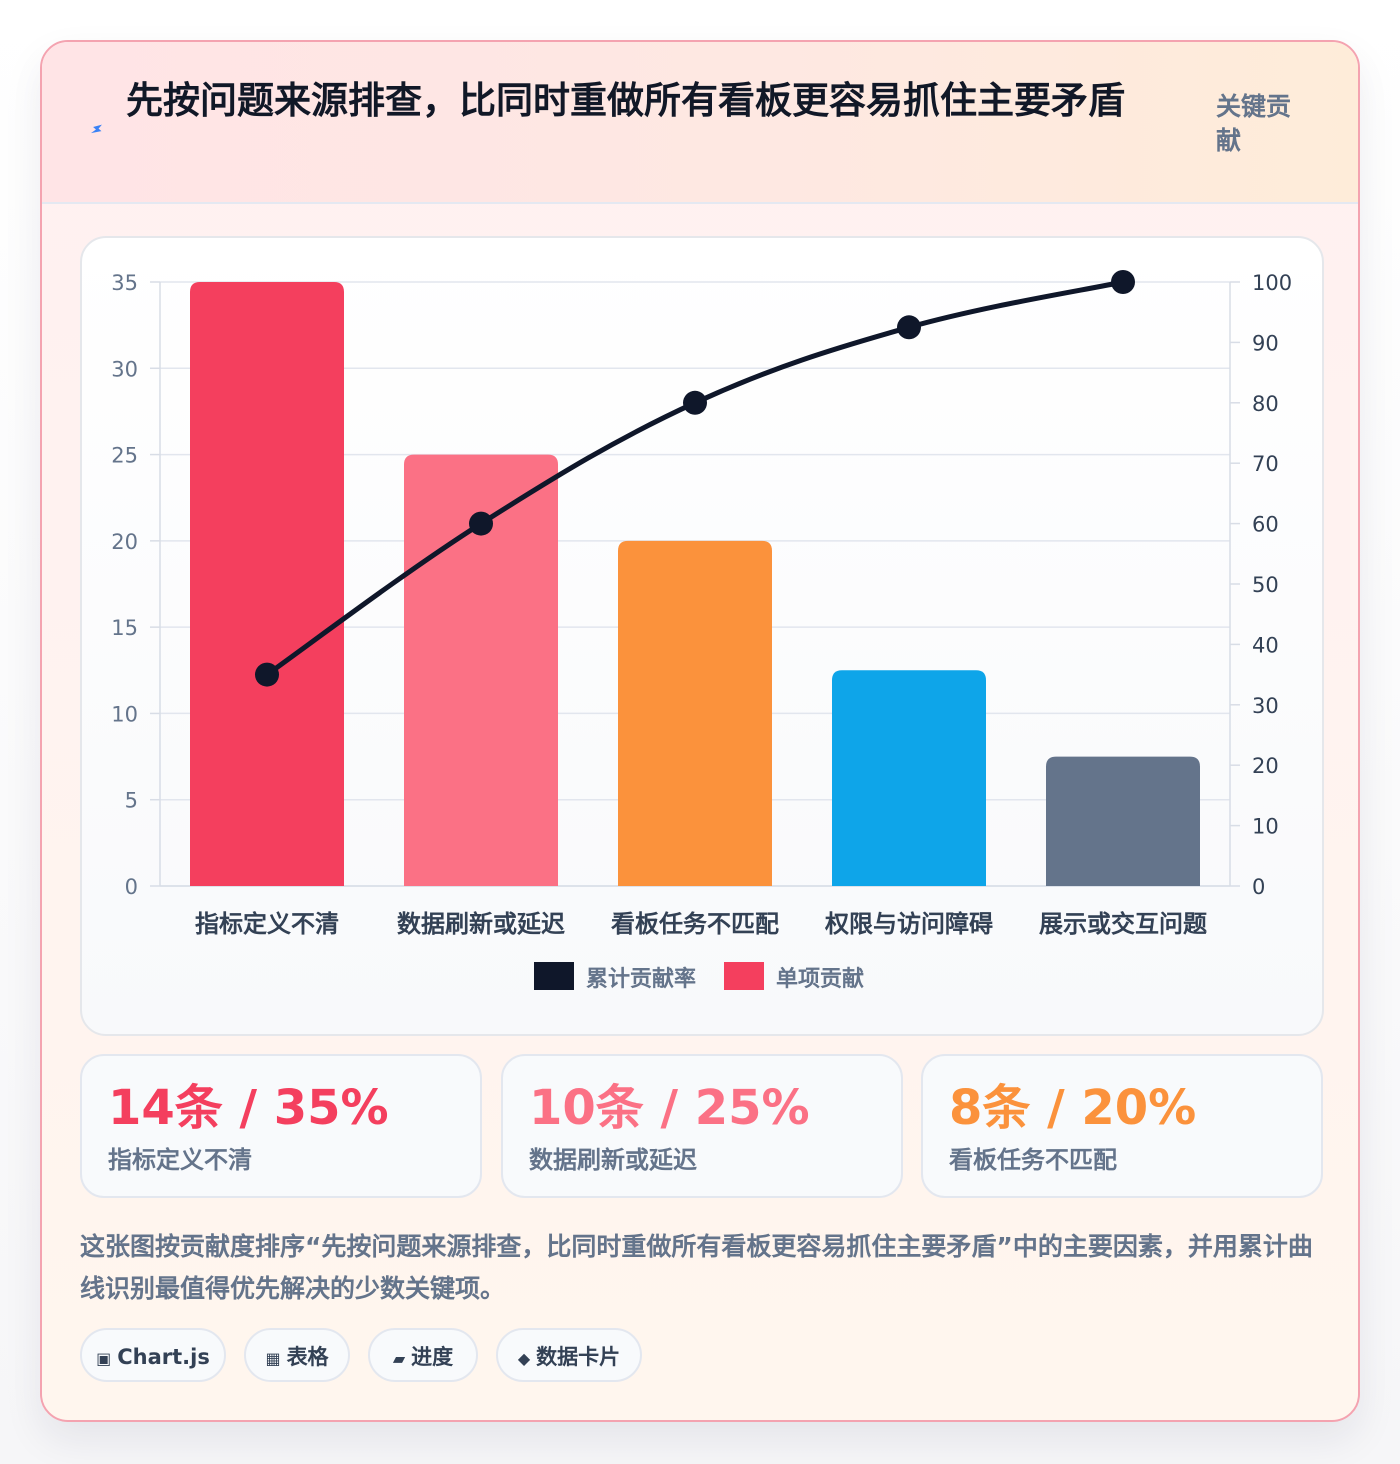 This screenshot has height=1464, width=1400. I want to click on y-left-tick-label: 15, so click(124, 628).